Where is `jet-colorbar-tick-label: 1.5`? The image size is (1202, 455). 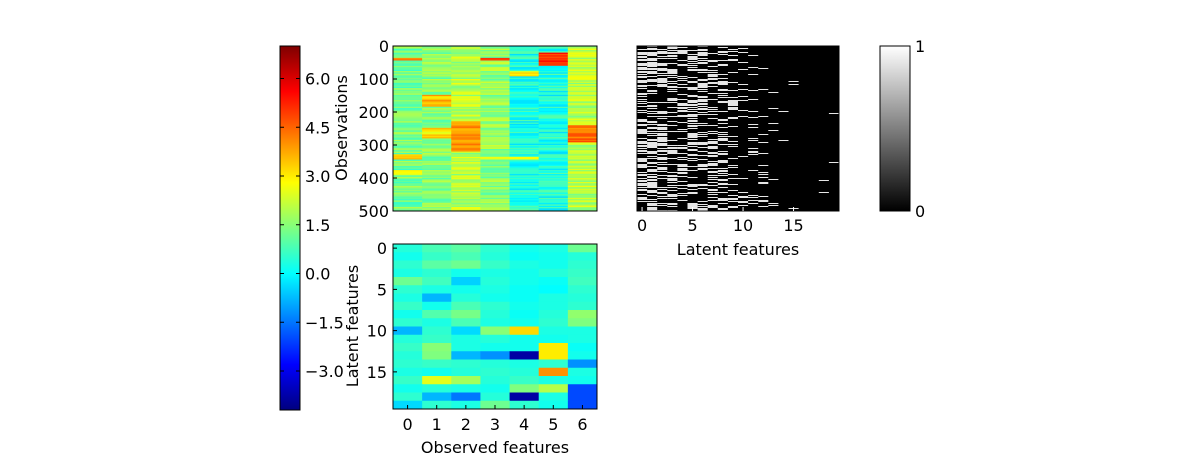
jet-colorbar-tick-label: 1.5 is located at coordinates (317, 225).